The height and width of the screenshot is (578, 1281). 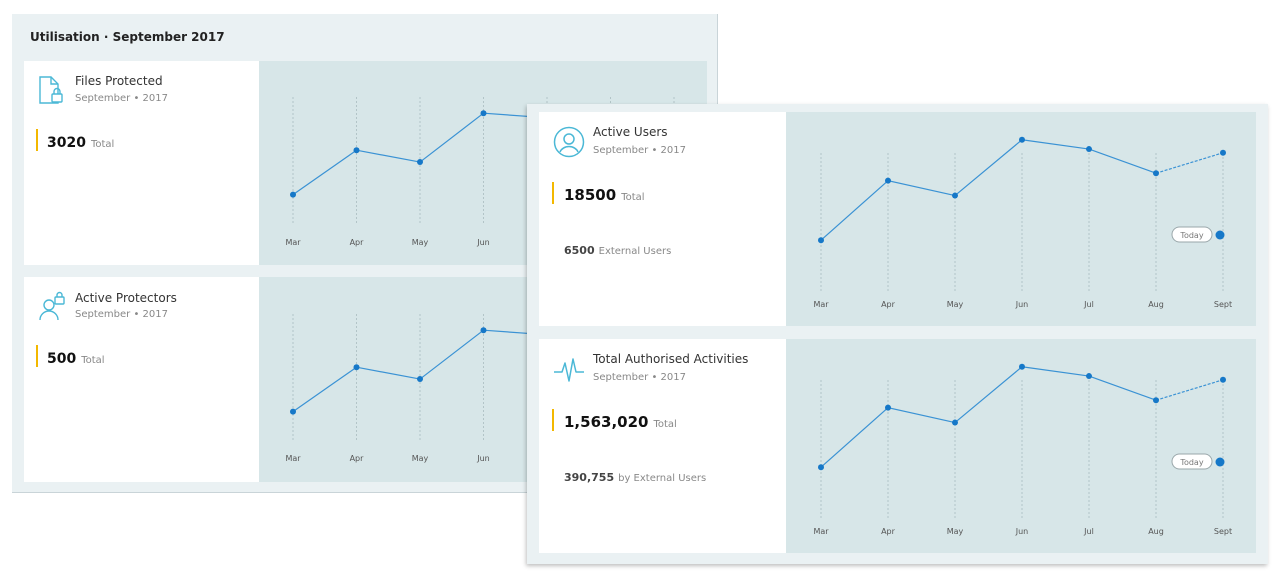 I want to click on external-number: 6500, so click(x=579, y=250).